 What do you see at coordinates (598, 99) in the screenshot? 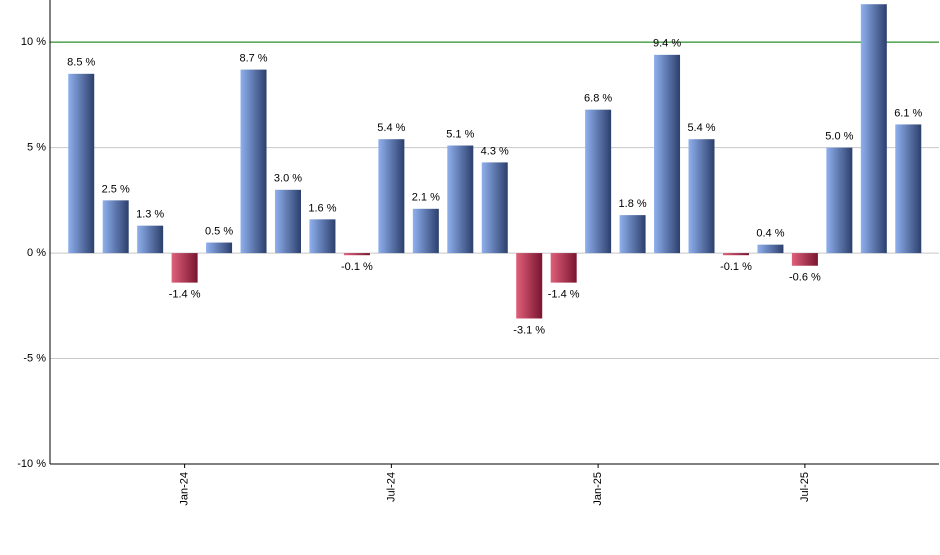
I see `value-label: 6.8 %` at bounding box center [598, 99].